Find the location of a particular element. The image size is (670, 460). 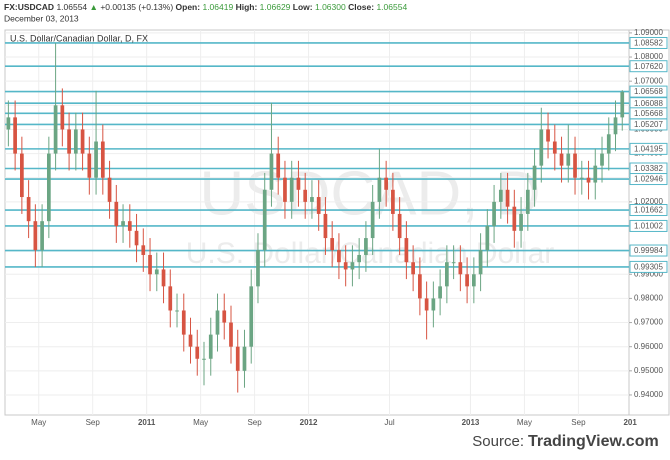

open: 1.06419 is located at coordinates (217, 7).